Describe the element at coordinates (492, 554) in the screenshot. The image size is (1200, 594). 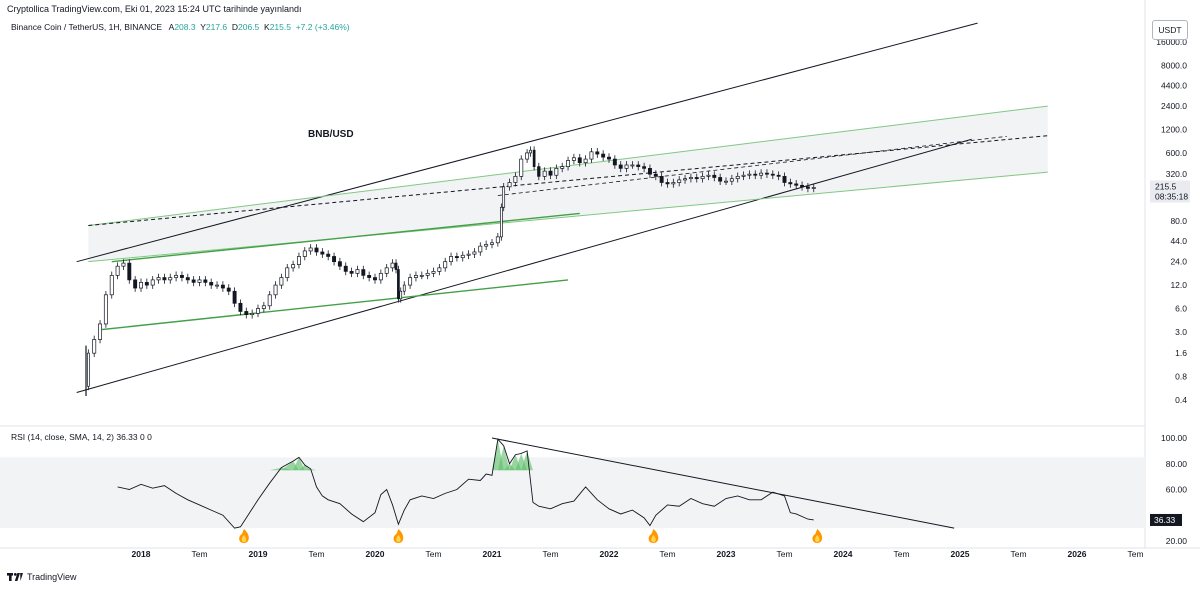
I see `time-axis-label: 2021` at that location.